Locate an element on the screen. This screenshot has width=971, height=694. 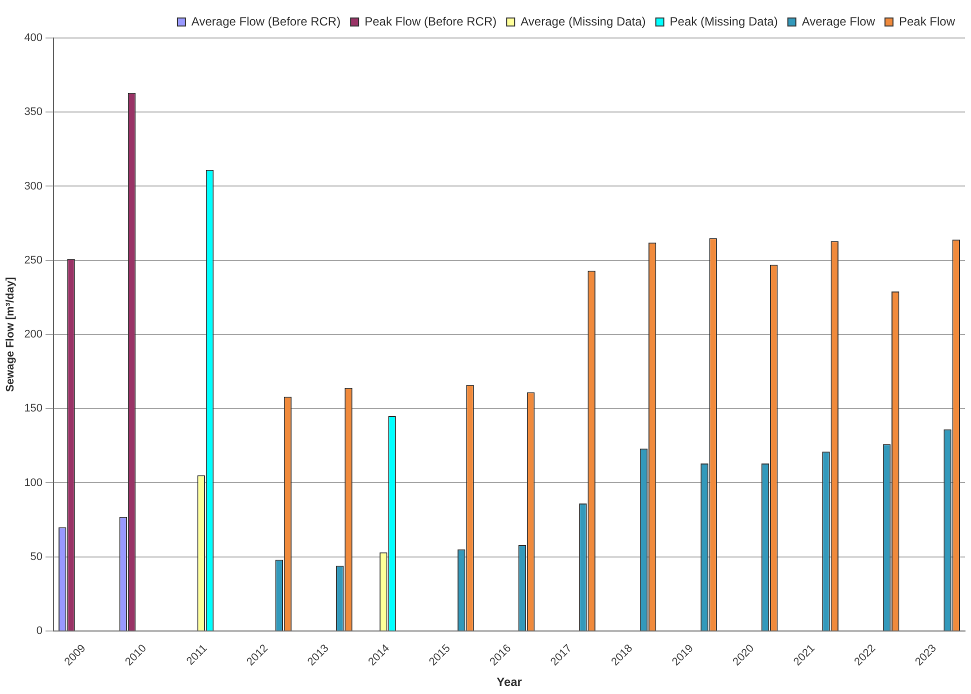
y-tick-label: 300 is located at coordinates (33, 186).